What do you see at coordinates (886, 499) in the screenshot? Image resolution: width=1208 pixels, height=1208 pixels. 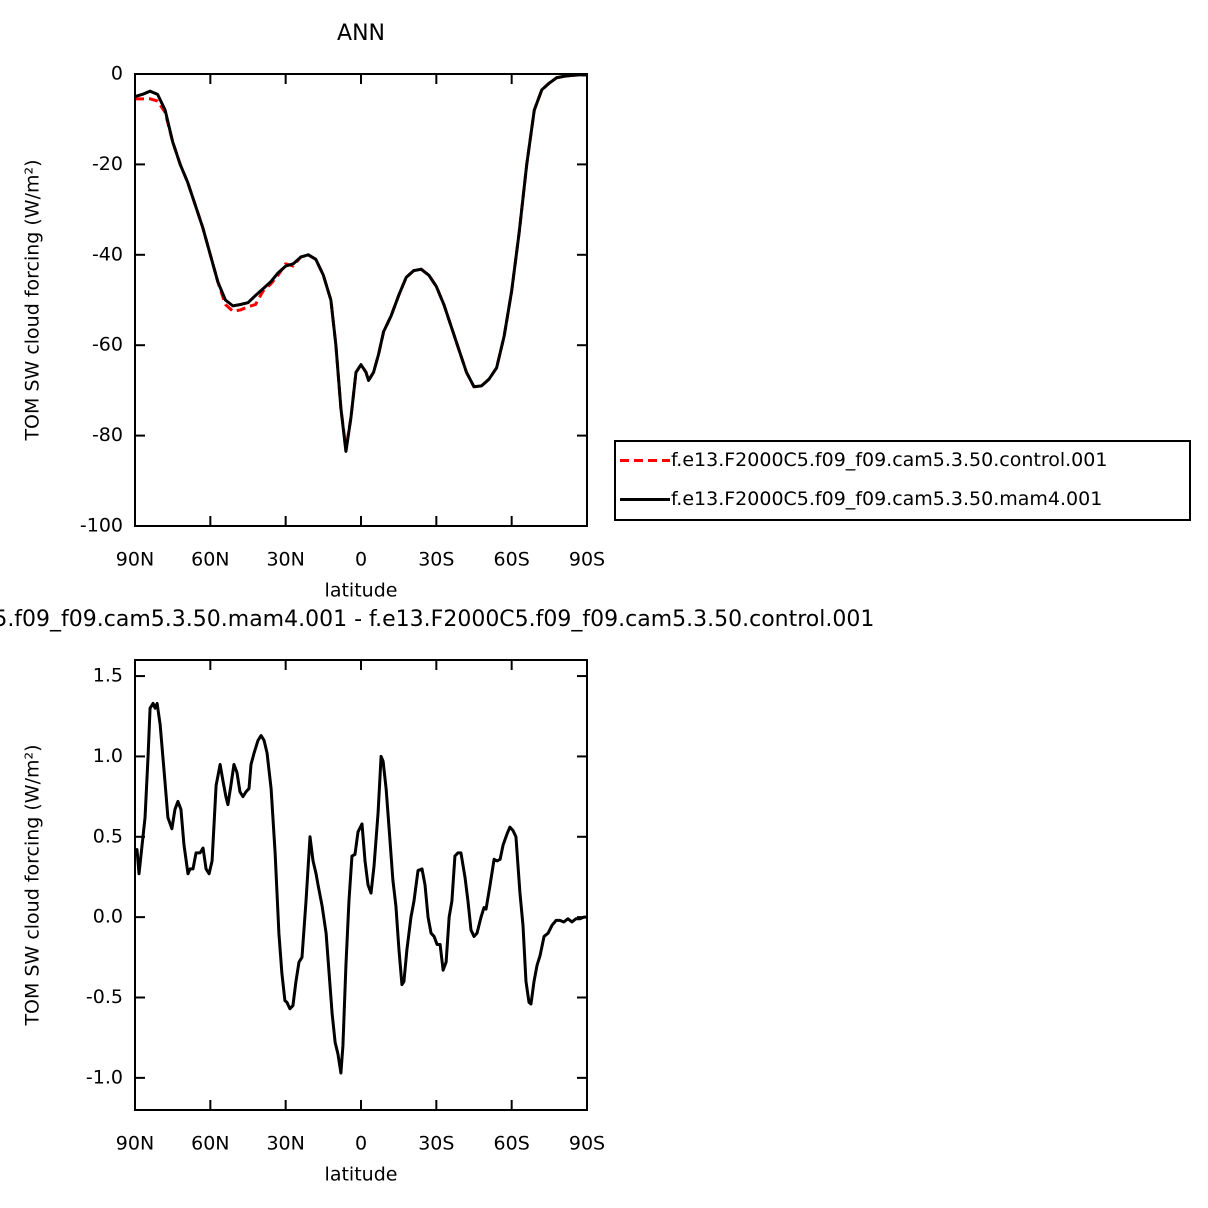 I see `legend-label: f.e13.F2000C5.f09_f09.cam5.3.50.mam4.001` at bounding box center [886, 499].